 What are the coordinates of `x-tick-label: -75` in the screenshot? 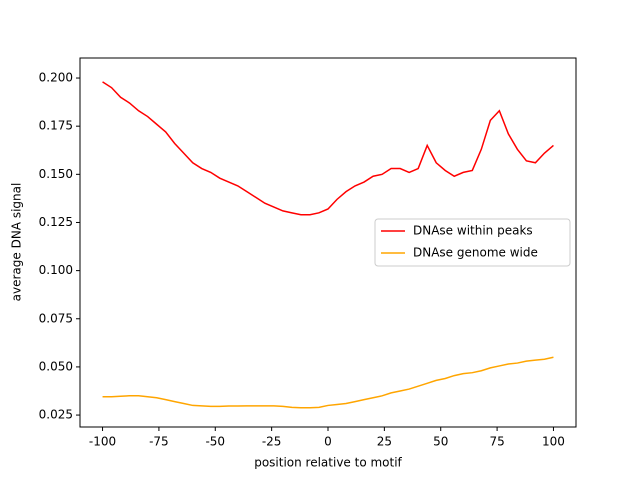 It's located at (159, 442).